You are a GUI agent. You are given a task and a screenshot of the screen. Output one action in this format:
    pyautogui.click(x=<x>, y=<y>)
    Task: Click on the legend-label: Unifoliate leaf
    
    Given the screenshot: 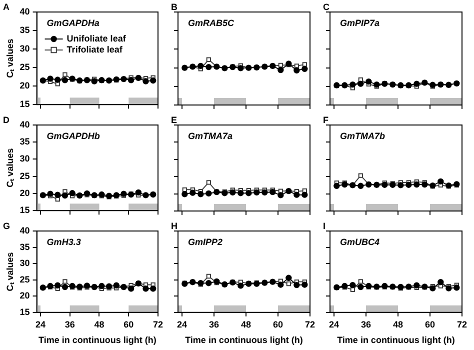 What is the action you would take?
    pyautogui.click(x=96, y=38)
    